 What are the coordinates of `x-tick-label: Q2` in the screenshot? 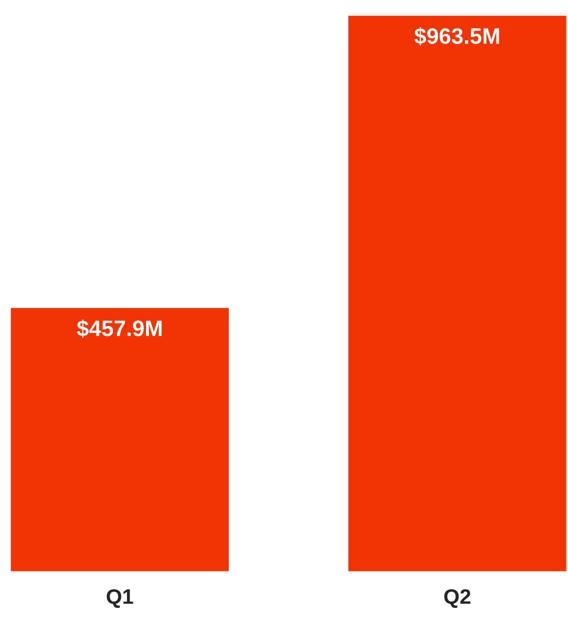 It's located at (457, 598).